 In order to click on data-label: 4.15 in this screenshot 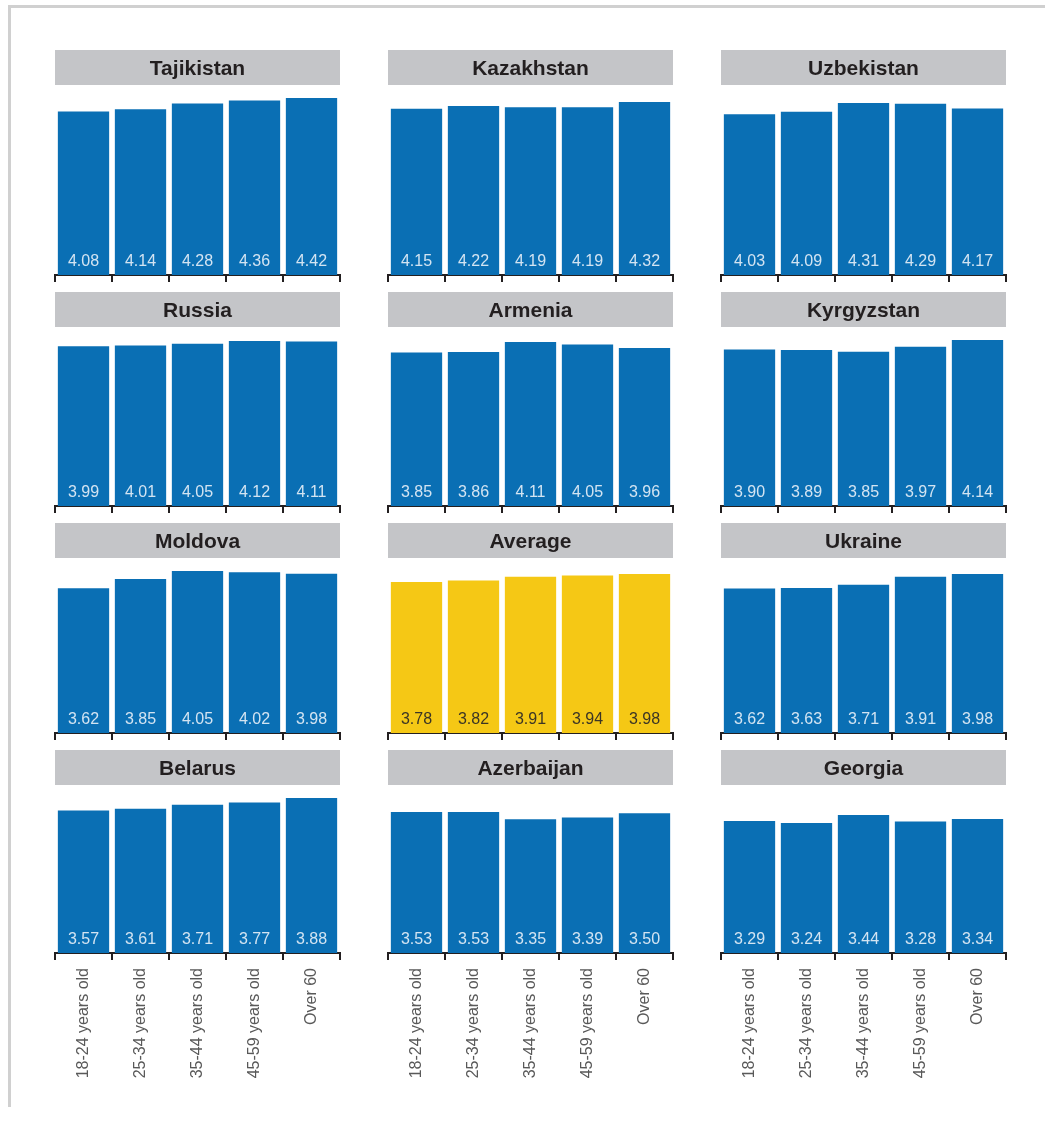, I will do `click(416, 261)`.